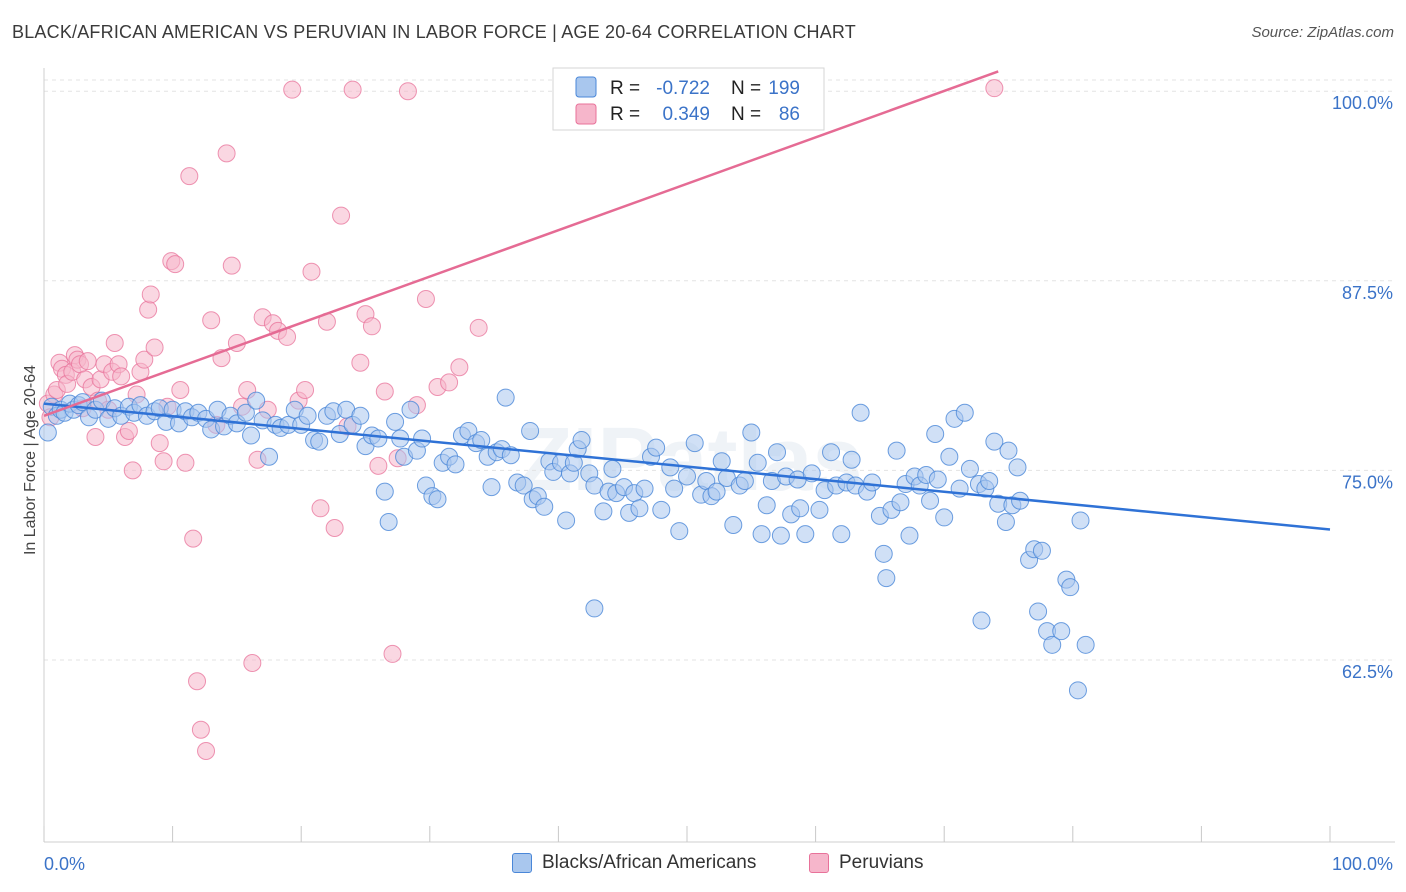 Image resolution: width=1406 pixels, height=892 pixels. I want to click on legend-blue-n-value: 199, so click(784, 88).